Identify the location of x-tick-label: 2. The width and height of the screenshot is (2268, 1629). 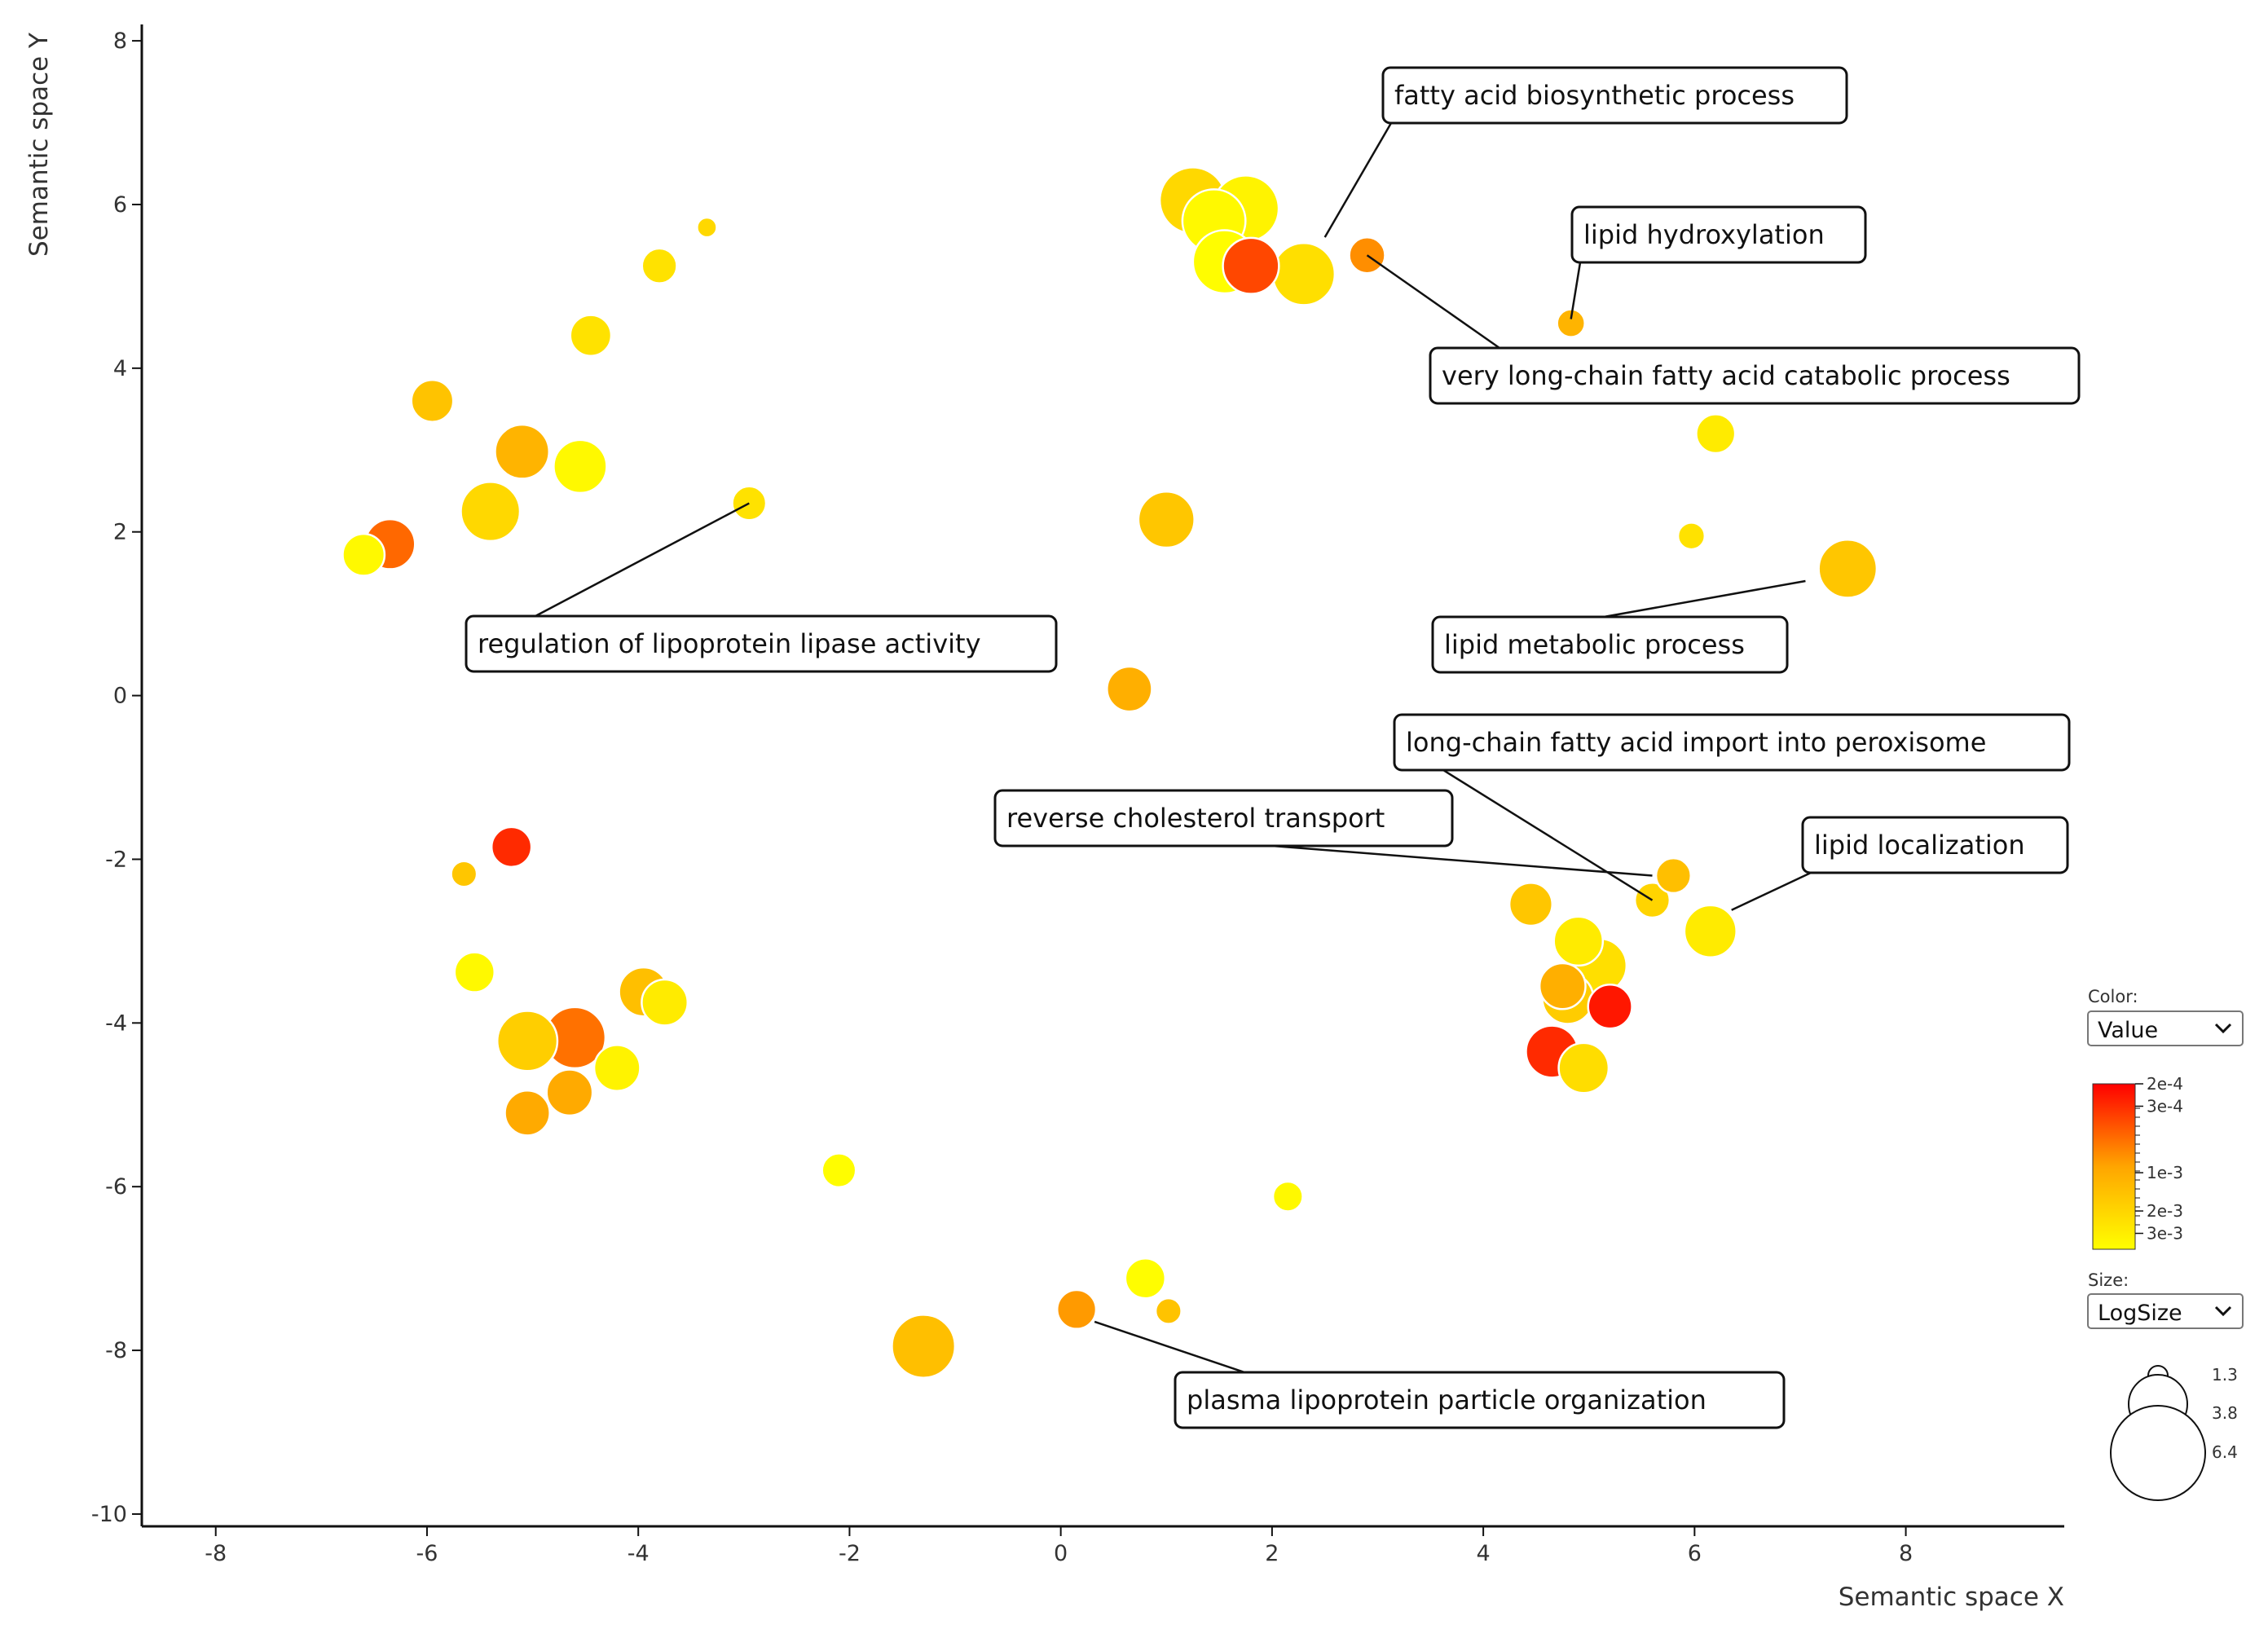
(1272, 1554).